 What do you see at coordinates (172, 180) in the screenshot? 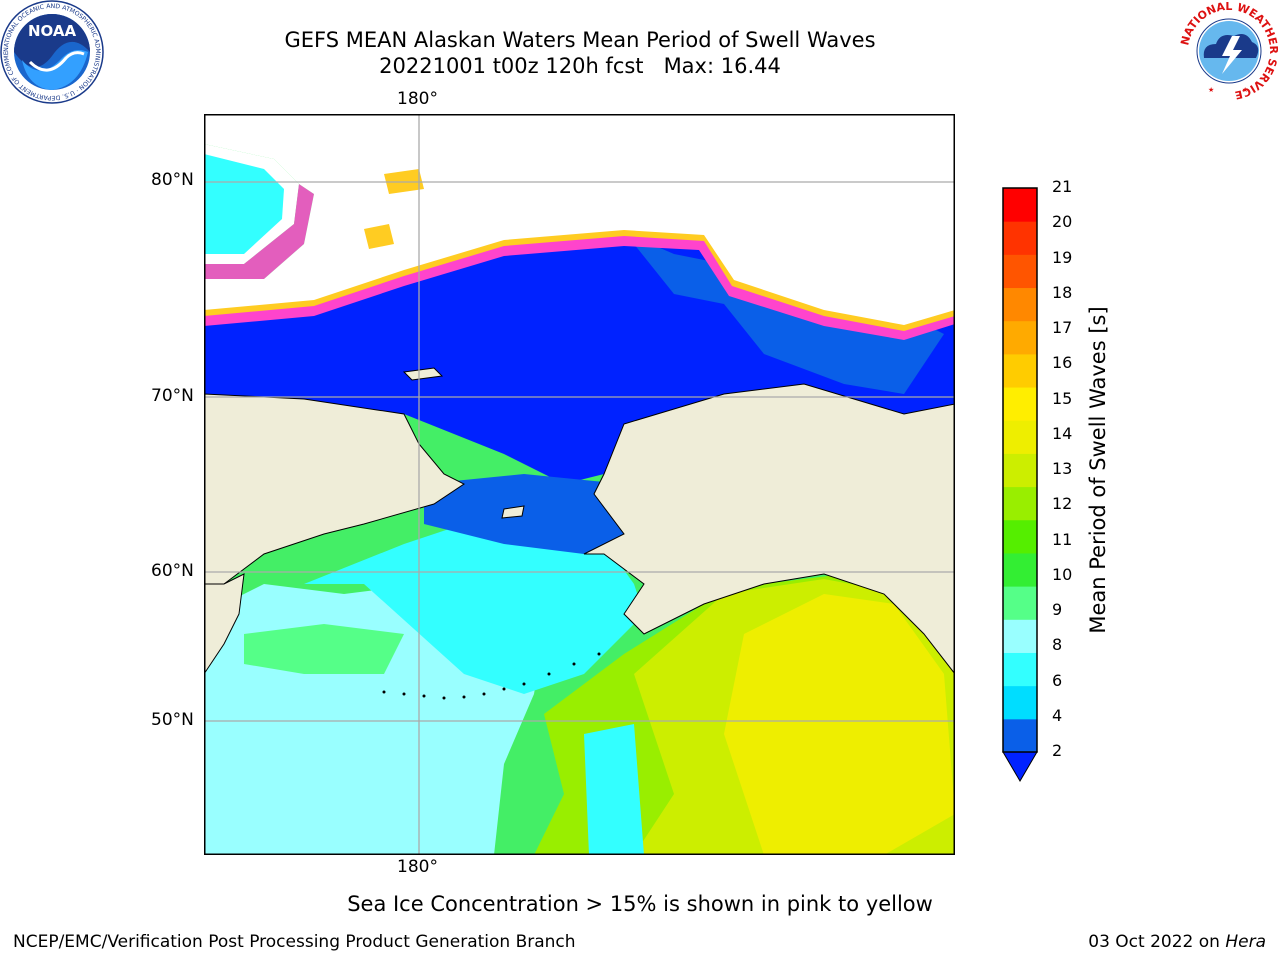
I see `lat-label-80n: 80°N` at bounding box center [172, 180].